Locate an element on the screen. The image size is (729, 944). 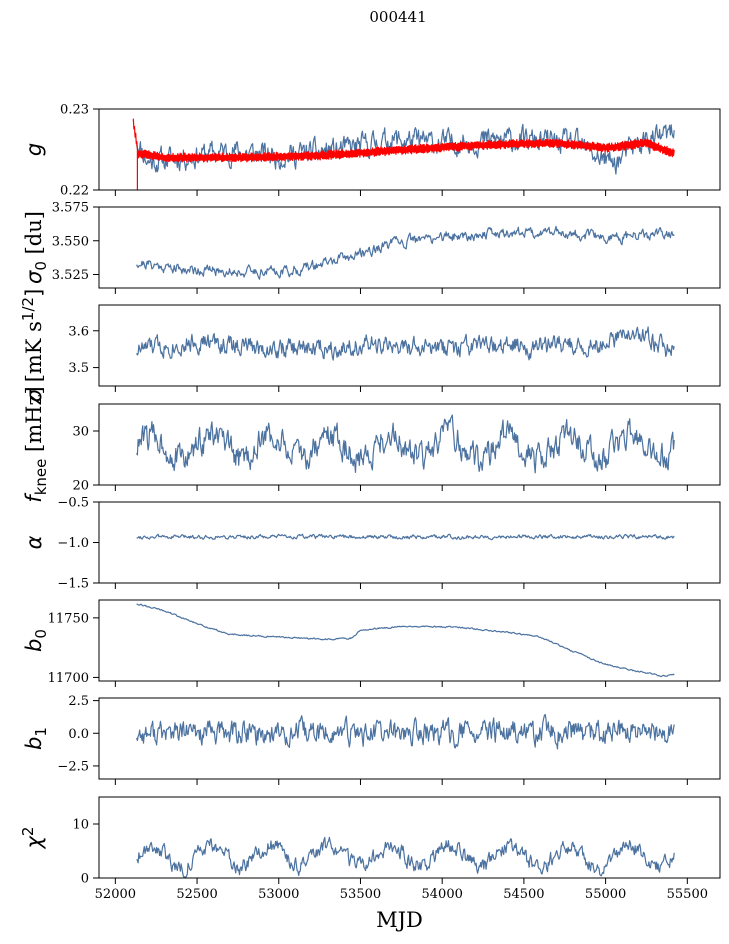
y-tick-label: 0.23 is located at coordinates (74, 110).